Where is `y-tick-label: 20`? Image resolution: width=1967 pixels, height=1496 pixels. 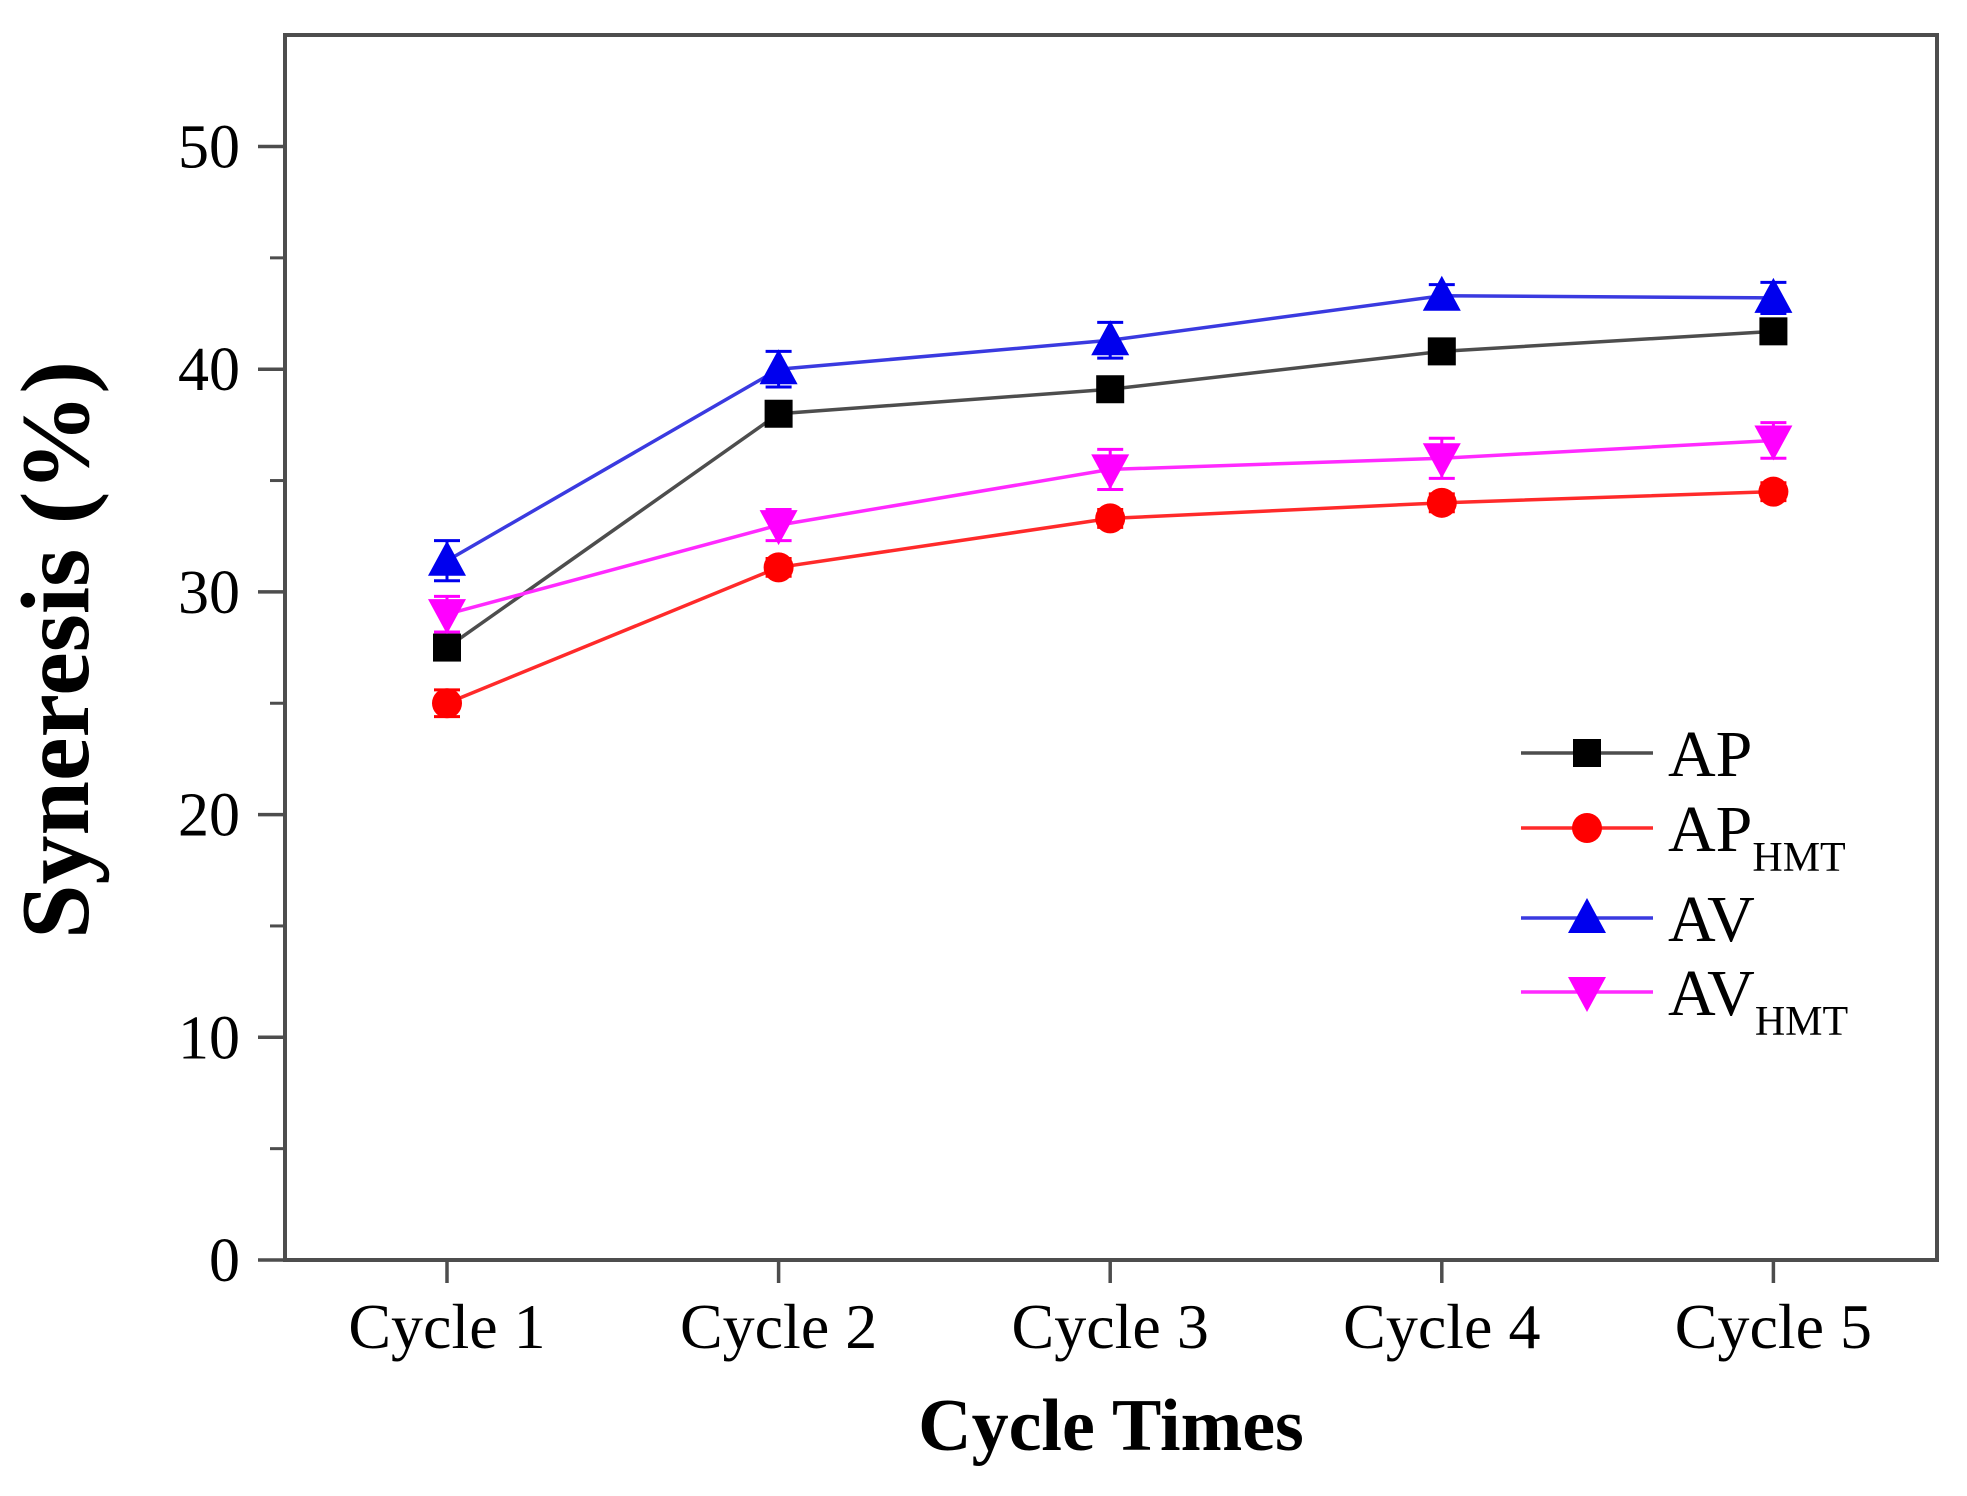
y-tick-label: 20 is located at coordinates (209, 816).